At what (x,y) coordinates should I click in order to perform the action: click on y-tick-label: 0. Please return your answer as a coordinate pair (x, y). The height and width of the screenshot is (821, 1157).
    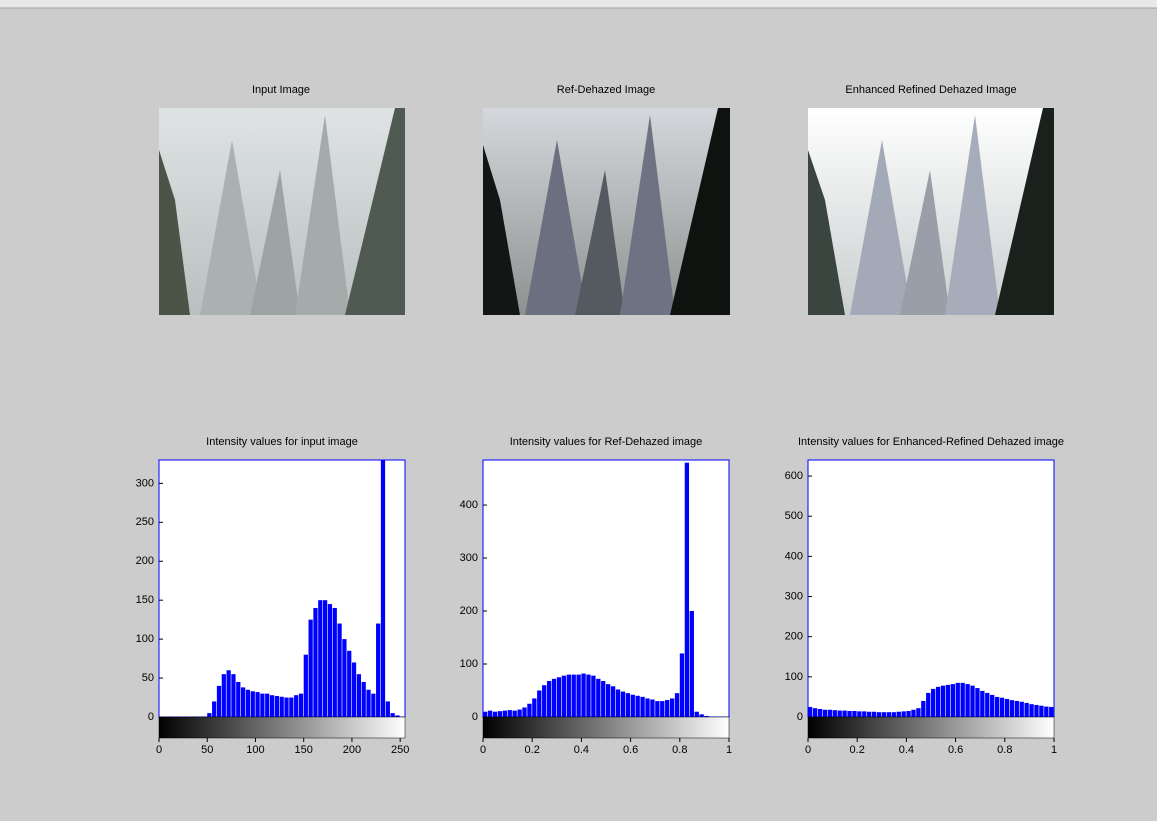
    Looking at the image, I should click on (800, 717).